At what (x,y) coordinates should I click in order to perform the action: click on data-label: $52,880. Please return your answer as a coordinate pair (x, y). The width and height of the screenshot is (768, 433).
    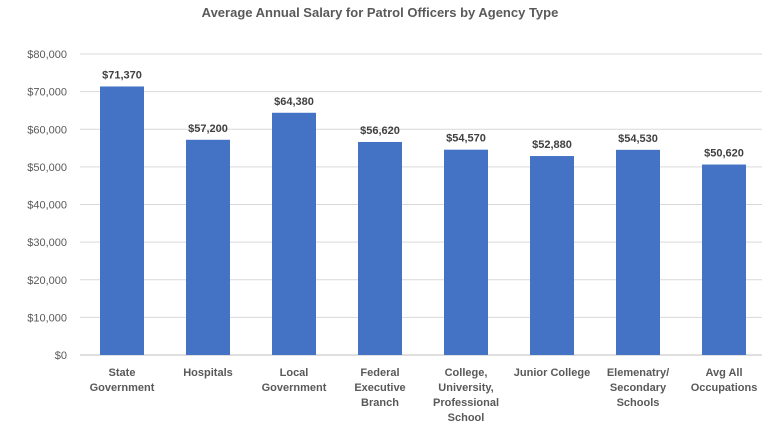
    Looking at the image, I should click on (552, 145).